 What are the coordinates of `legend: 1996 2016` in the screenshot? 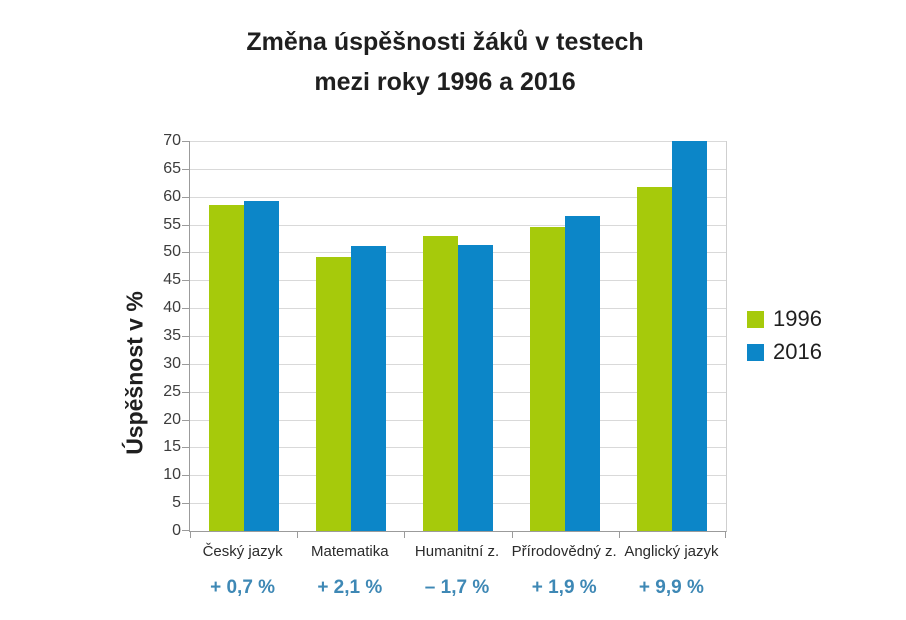 It's located at (784, 340).